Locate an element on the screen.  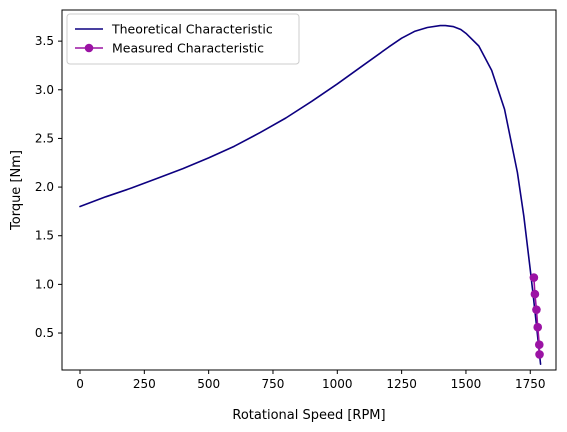
y-tick-label: 1.5 is located at coordinates (44, 236).